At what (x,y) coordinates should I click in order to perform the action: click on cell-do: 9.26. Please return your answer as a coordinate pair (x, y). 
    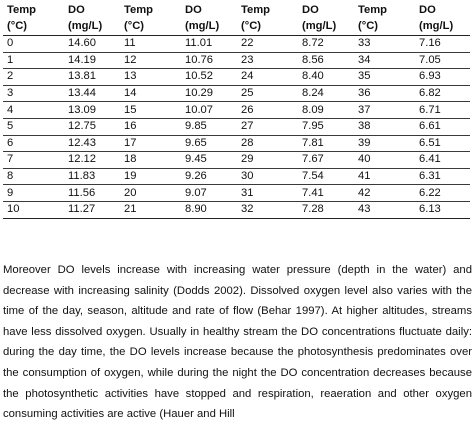
    Looking at the image, I should click on (205, 177).